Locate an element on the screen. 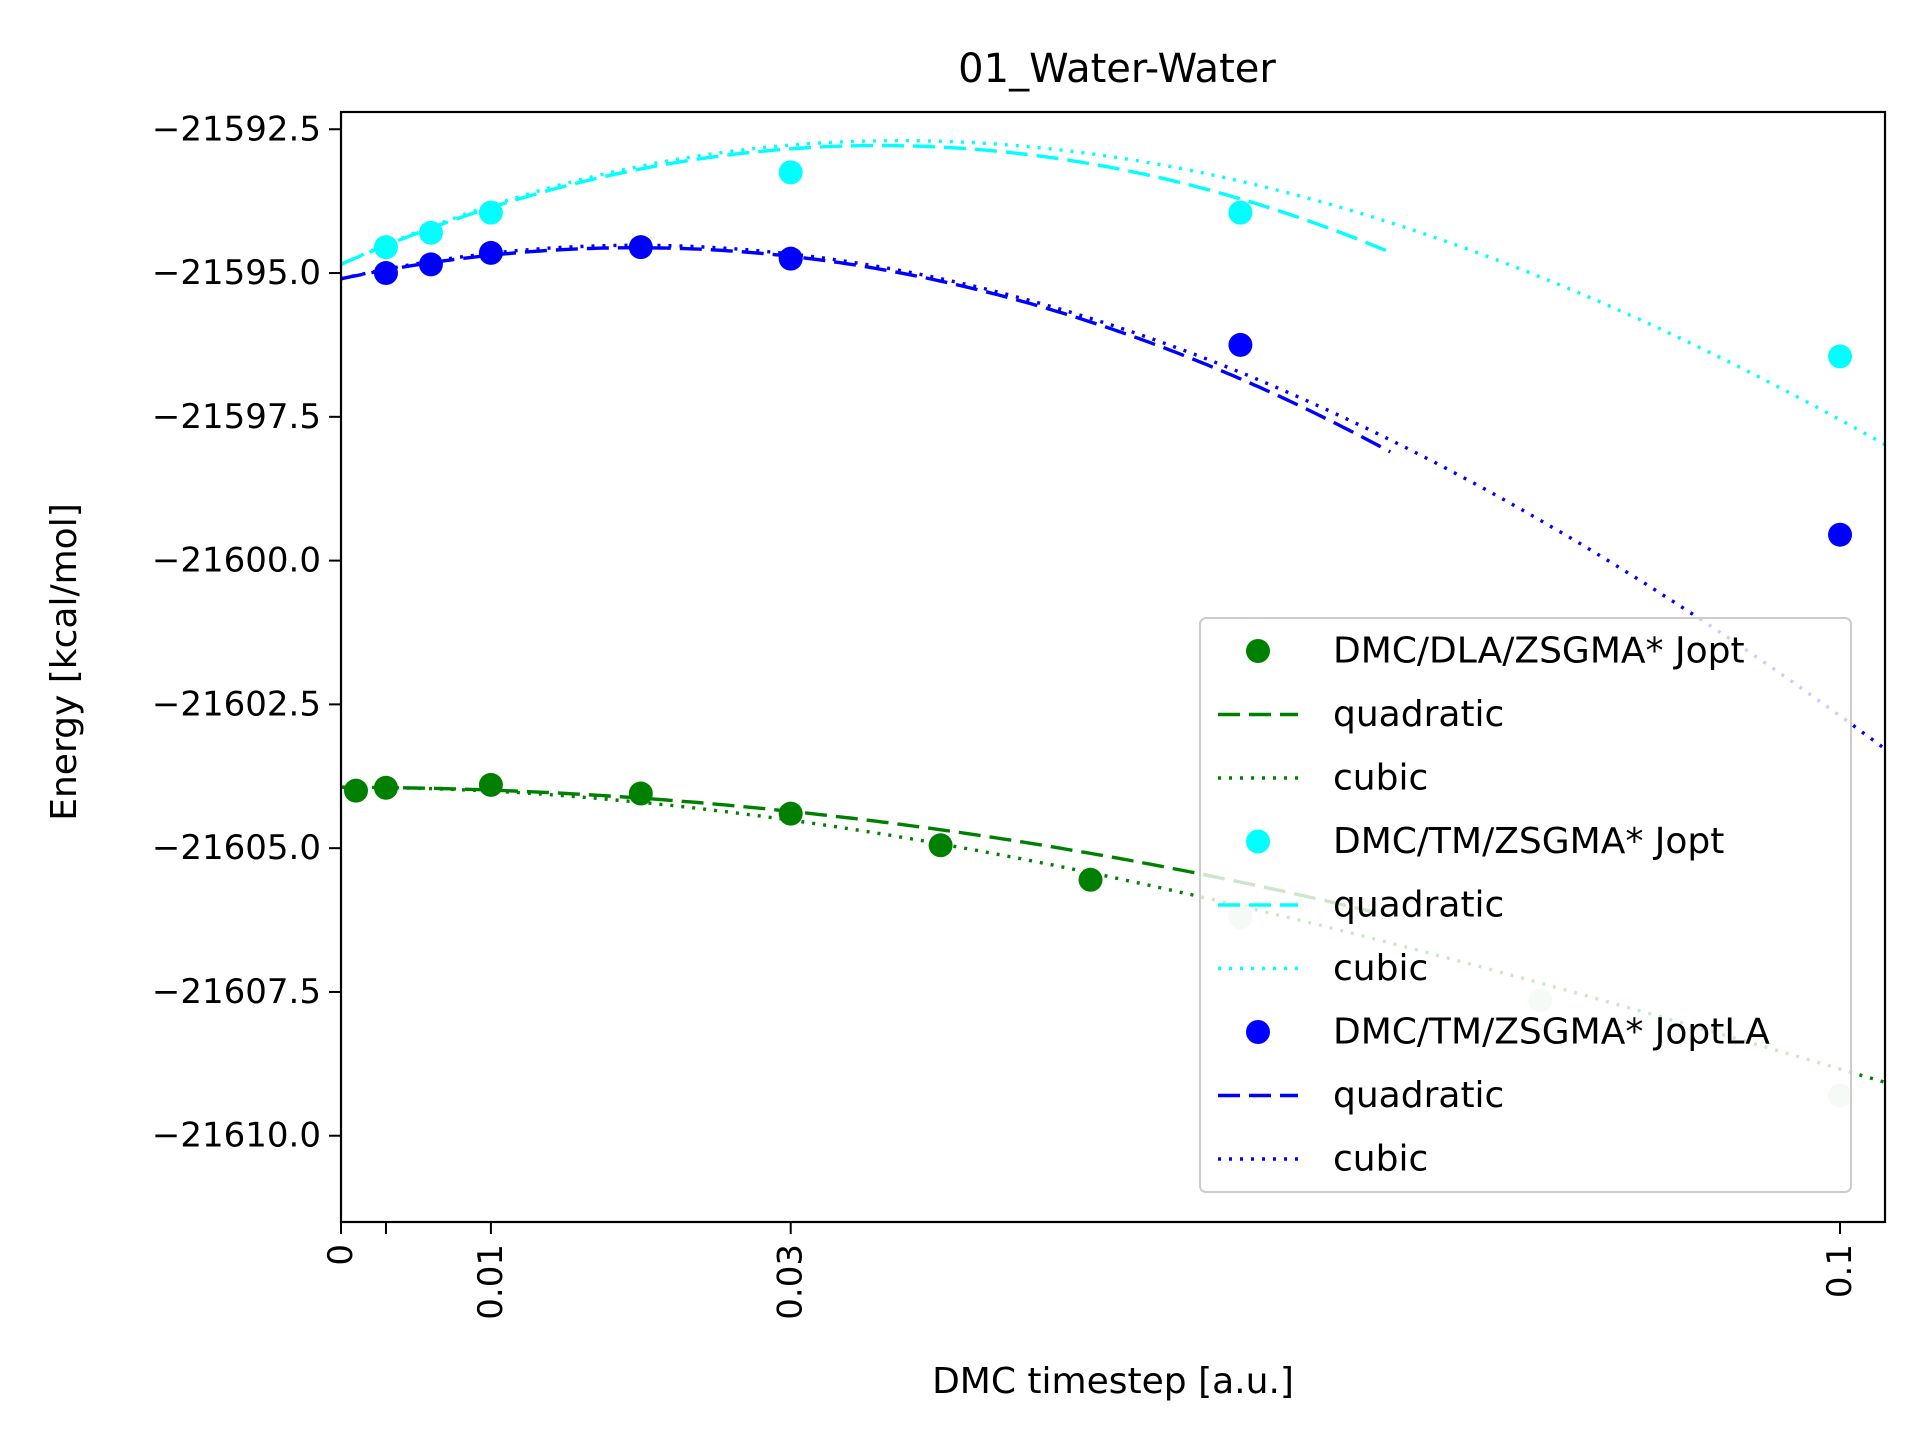 This screenshot has height=1444, width=1920. y-tick-label: −21602.5 is located at coordinates (236, 704).